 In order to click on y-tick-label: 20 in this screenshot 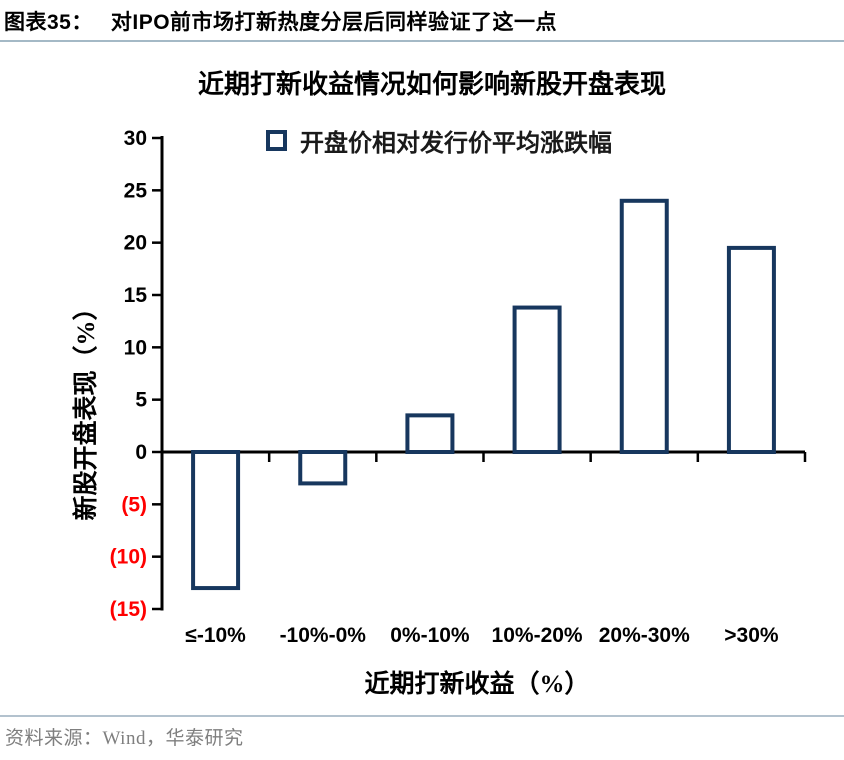, I will do `click(135, 243)`.